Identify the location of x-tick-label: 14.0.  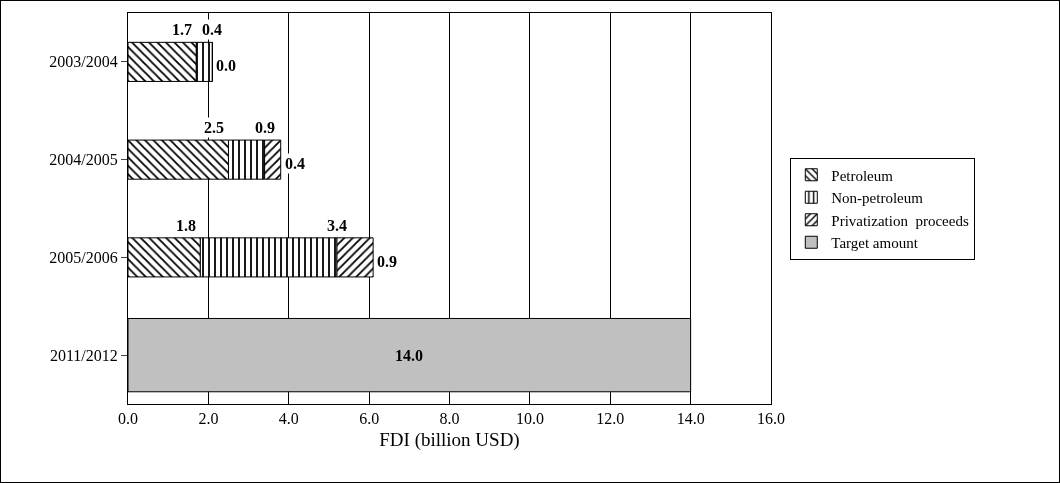
(690, 419).